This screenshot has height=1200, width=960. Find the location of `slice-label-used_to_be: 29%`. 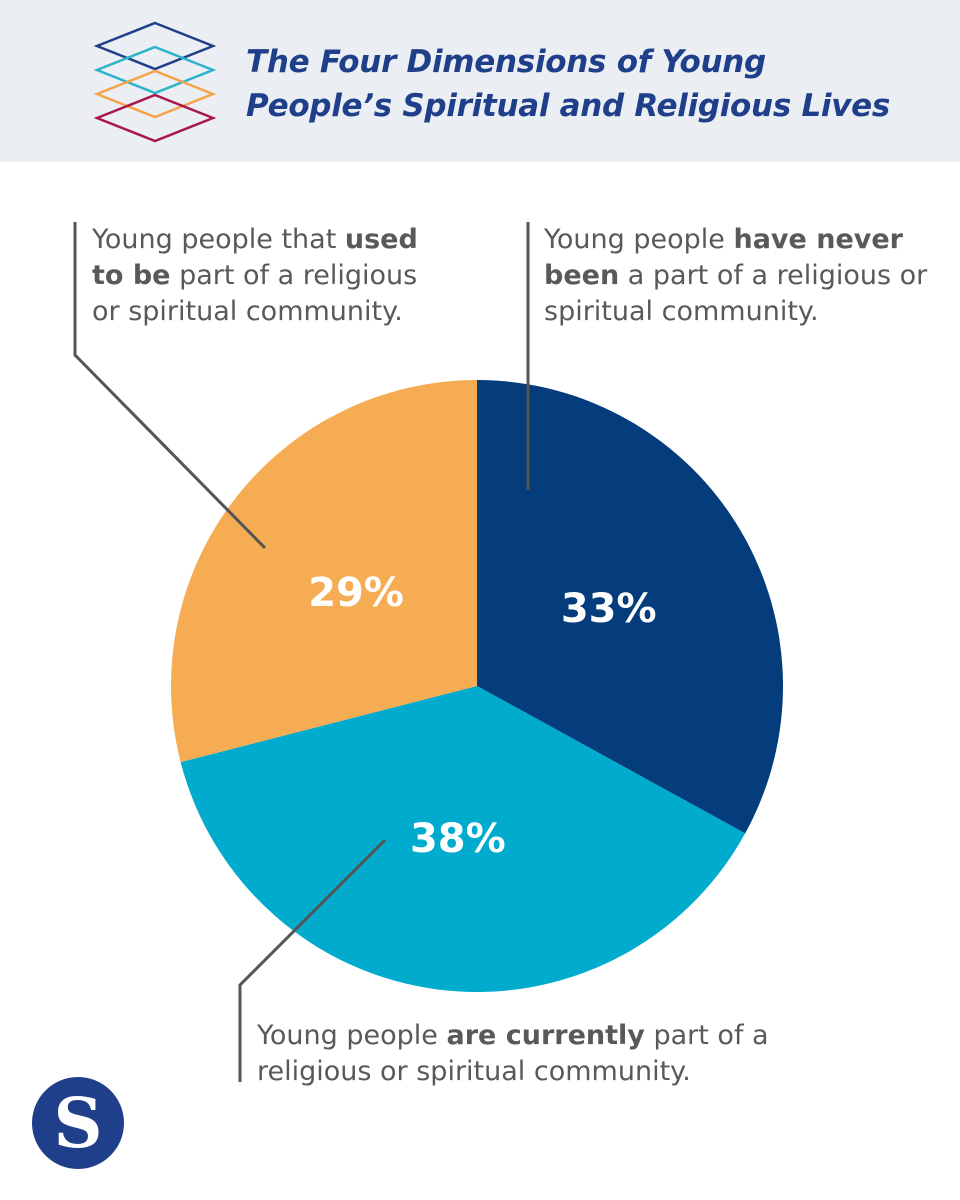

slice-label-used_to_be: 29% is located at coordinates (356, 593).